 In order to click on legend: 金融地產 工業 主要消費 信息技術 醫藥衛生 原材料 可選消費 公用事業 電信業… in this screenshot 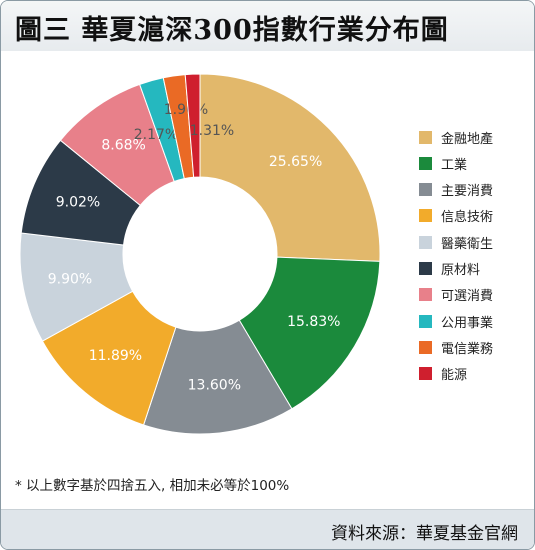, I will do `click(456, 256)`.